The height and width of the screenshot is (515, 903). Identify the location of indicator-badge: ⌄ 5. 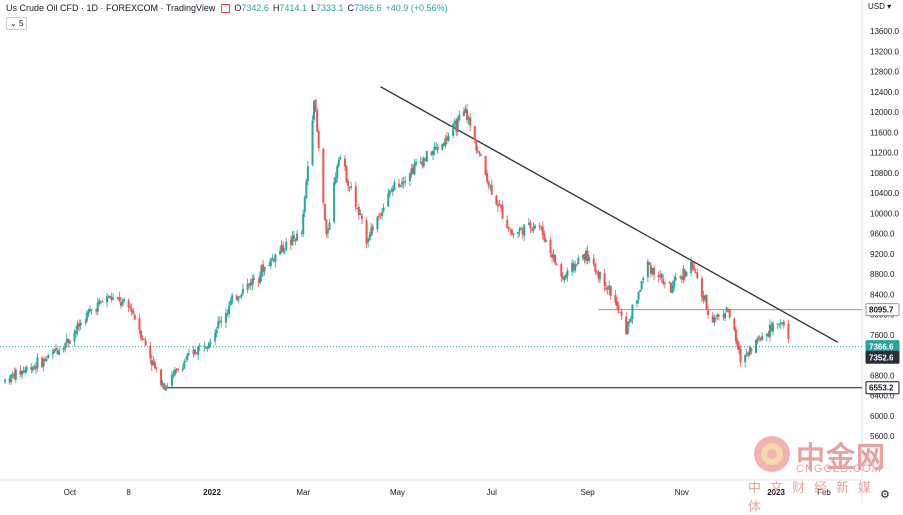
(17, 23).